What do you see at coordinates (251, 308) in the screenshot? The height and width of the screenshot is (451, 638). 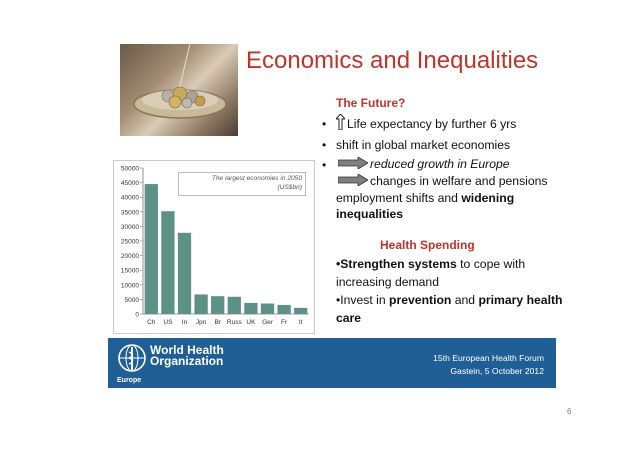 I see `bar-uk` at bounding box center [251, 308].